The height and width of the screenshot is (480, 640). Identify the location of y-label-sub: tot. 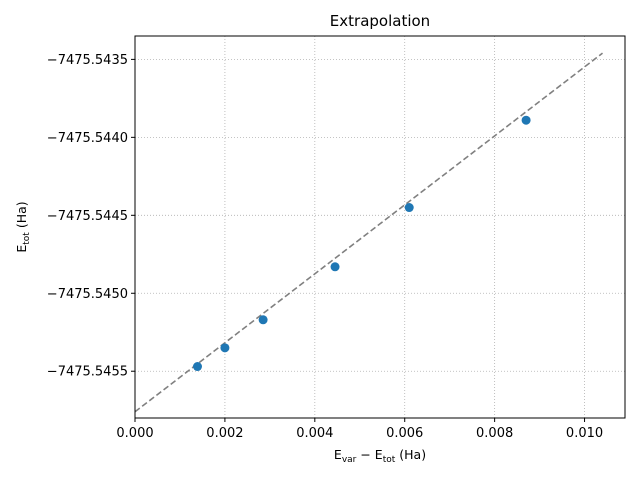
(27, 238).